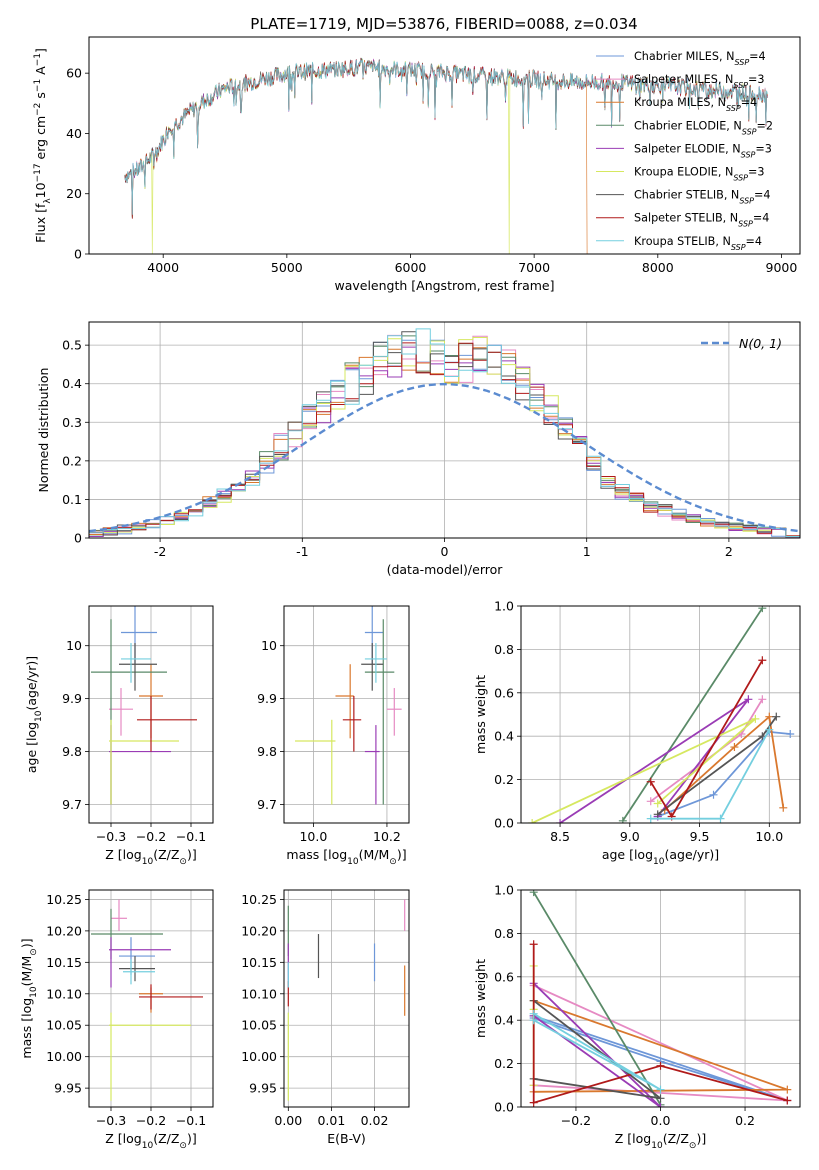  Describe the element at coordinates (29, 998) in the screenshot. I see `mass-vs-z-ylabel: mass [log10(M/M⊙)]` at that location.